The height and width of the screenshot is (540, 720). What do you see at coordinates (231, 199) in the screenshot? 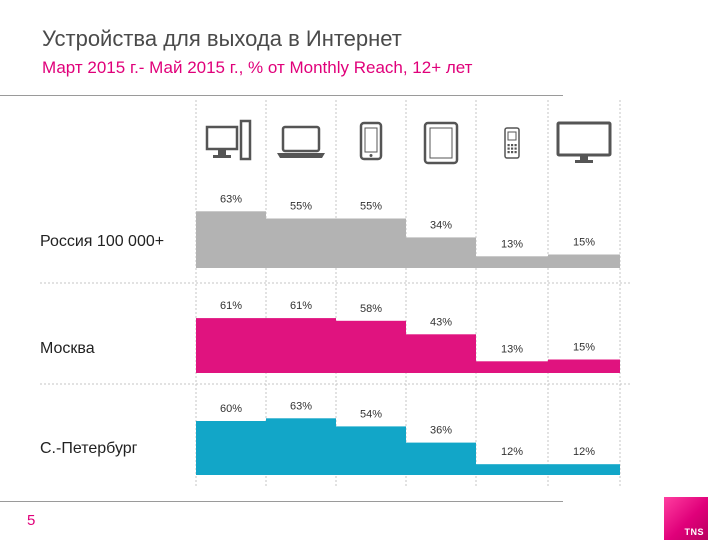
I see `value-label-0-0: 63%` at bounding box center [231, 199].